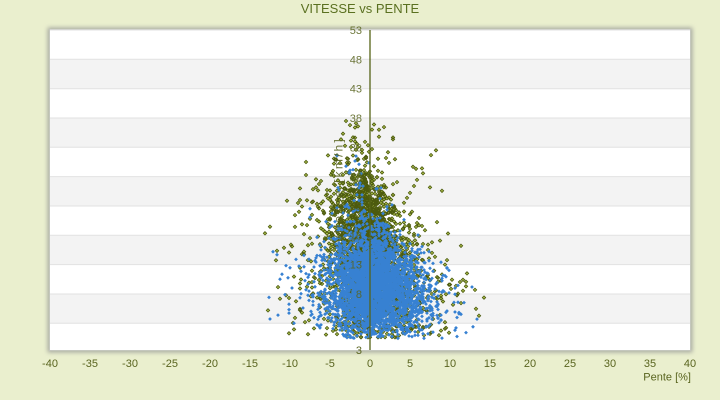  Describe the element at coordinates (330, 364) in the screenshot. I see `svg-text: -5` at that location.